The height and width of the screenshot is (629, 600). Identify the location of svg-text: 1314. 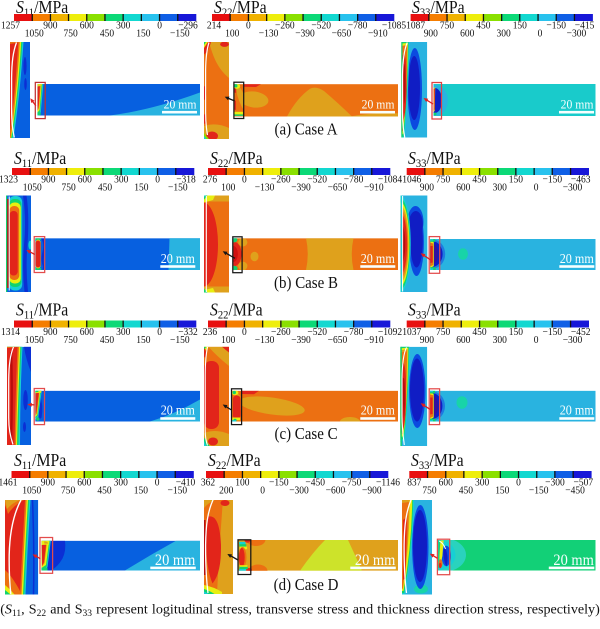
(10, 333).